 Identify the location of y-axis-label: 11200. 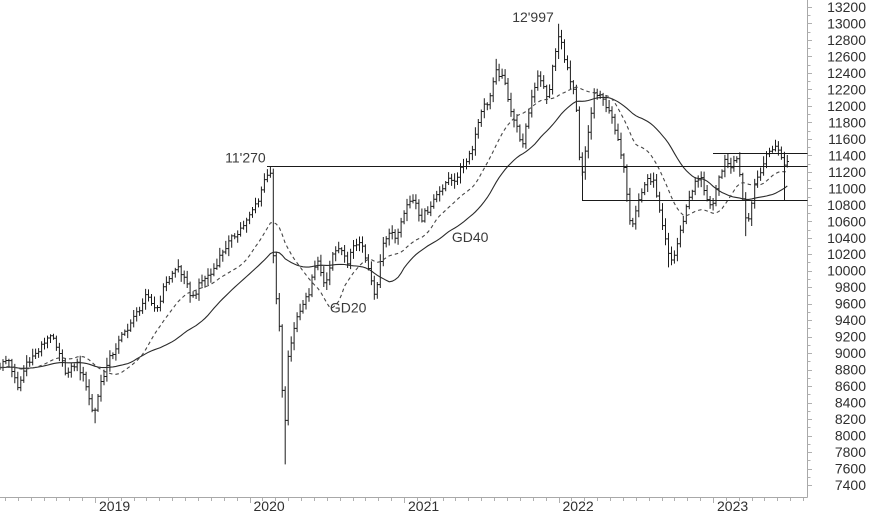
(847, 172).